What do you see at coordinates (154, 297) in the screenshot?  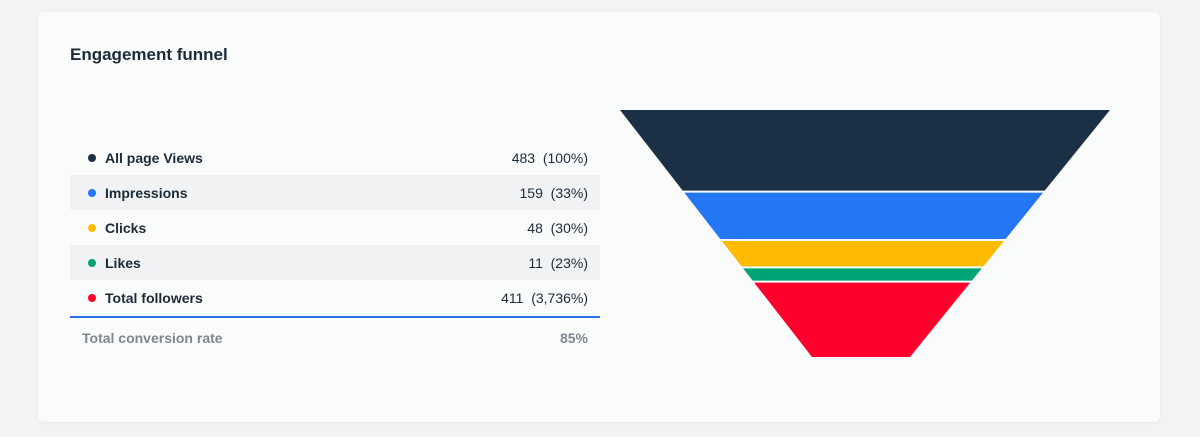 I see `row-label-text: Total followers` at bounding box center [154, 297].